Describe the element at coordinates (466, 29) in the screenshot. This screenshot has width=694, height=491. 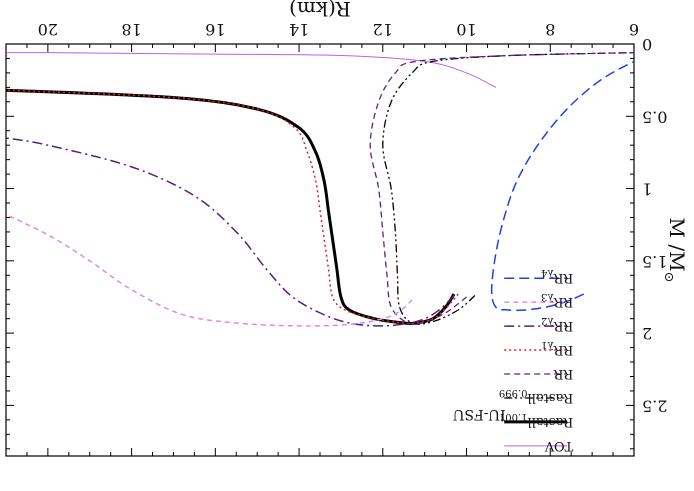
I see `x-tick-label: 10` at that location.